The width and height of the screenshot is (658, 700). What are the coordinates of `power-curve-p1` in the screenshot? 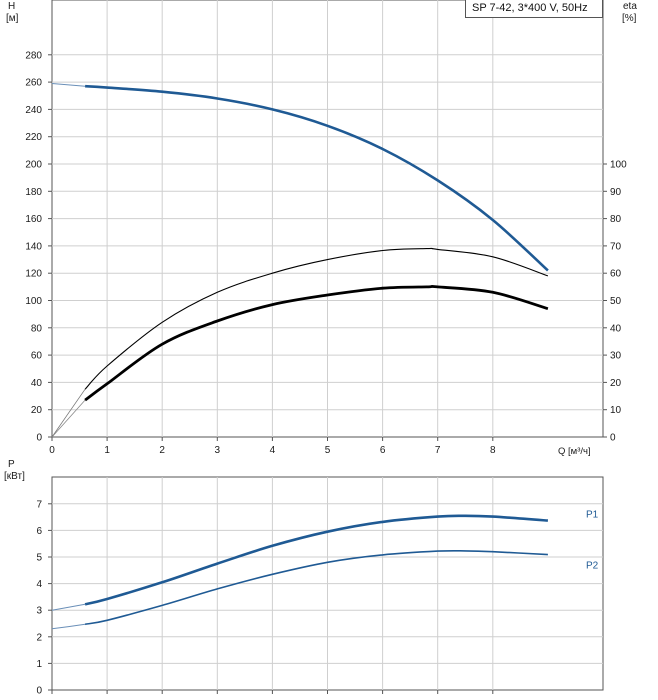 It's located at (316, 560).